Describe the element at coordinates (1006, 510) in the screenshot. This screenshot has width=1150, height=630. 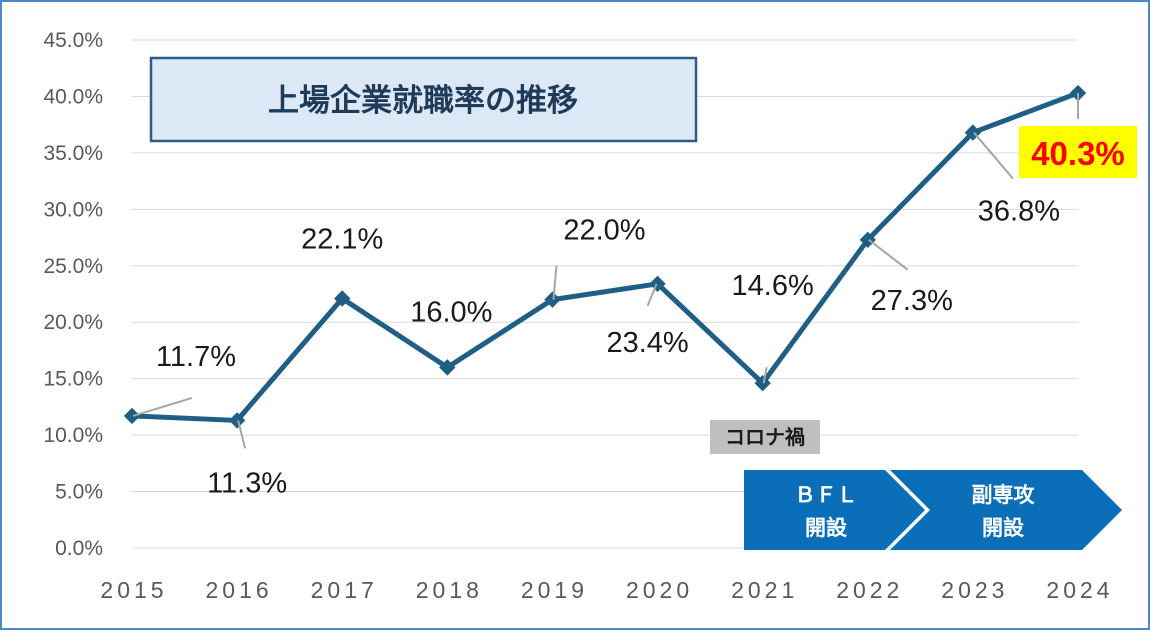
I see `milestone-minor-arrow` at that location.